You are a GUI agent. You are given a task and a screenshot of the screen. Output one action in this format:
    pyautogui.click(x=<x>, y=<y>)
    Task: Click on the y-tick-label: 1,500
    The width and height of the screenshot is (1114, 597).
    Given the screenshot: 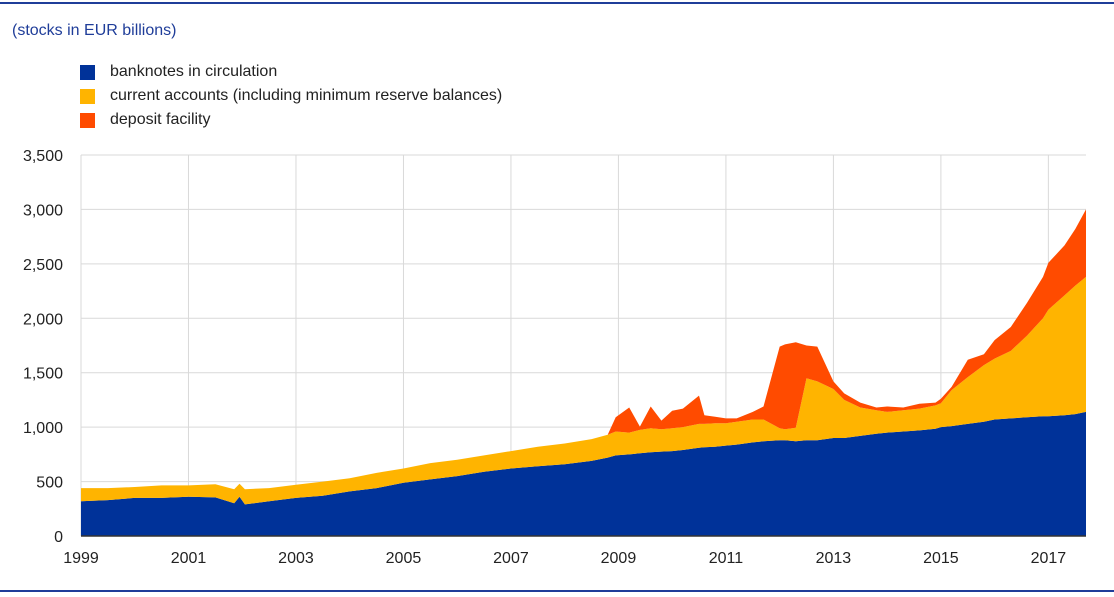 What is the action you would take?
    pyautogui.click(x=43, y=374)
    